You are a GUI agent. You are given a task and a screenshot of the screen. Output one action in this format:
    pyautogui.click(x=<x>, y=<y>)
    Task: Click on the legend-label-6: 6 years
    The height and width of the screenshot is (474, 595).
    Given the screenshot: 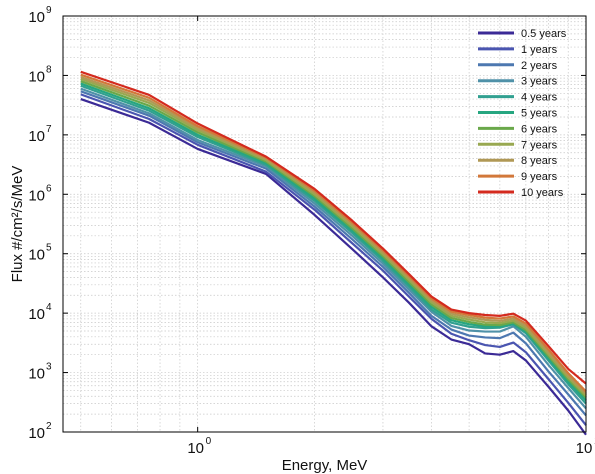 What is the action you would take?
    pyautogui.click(x=539, y=129)
    